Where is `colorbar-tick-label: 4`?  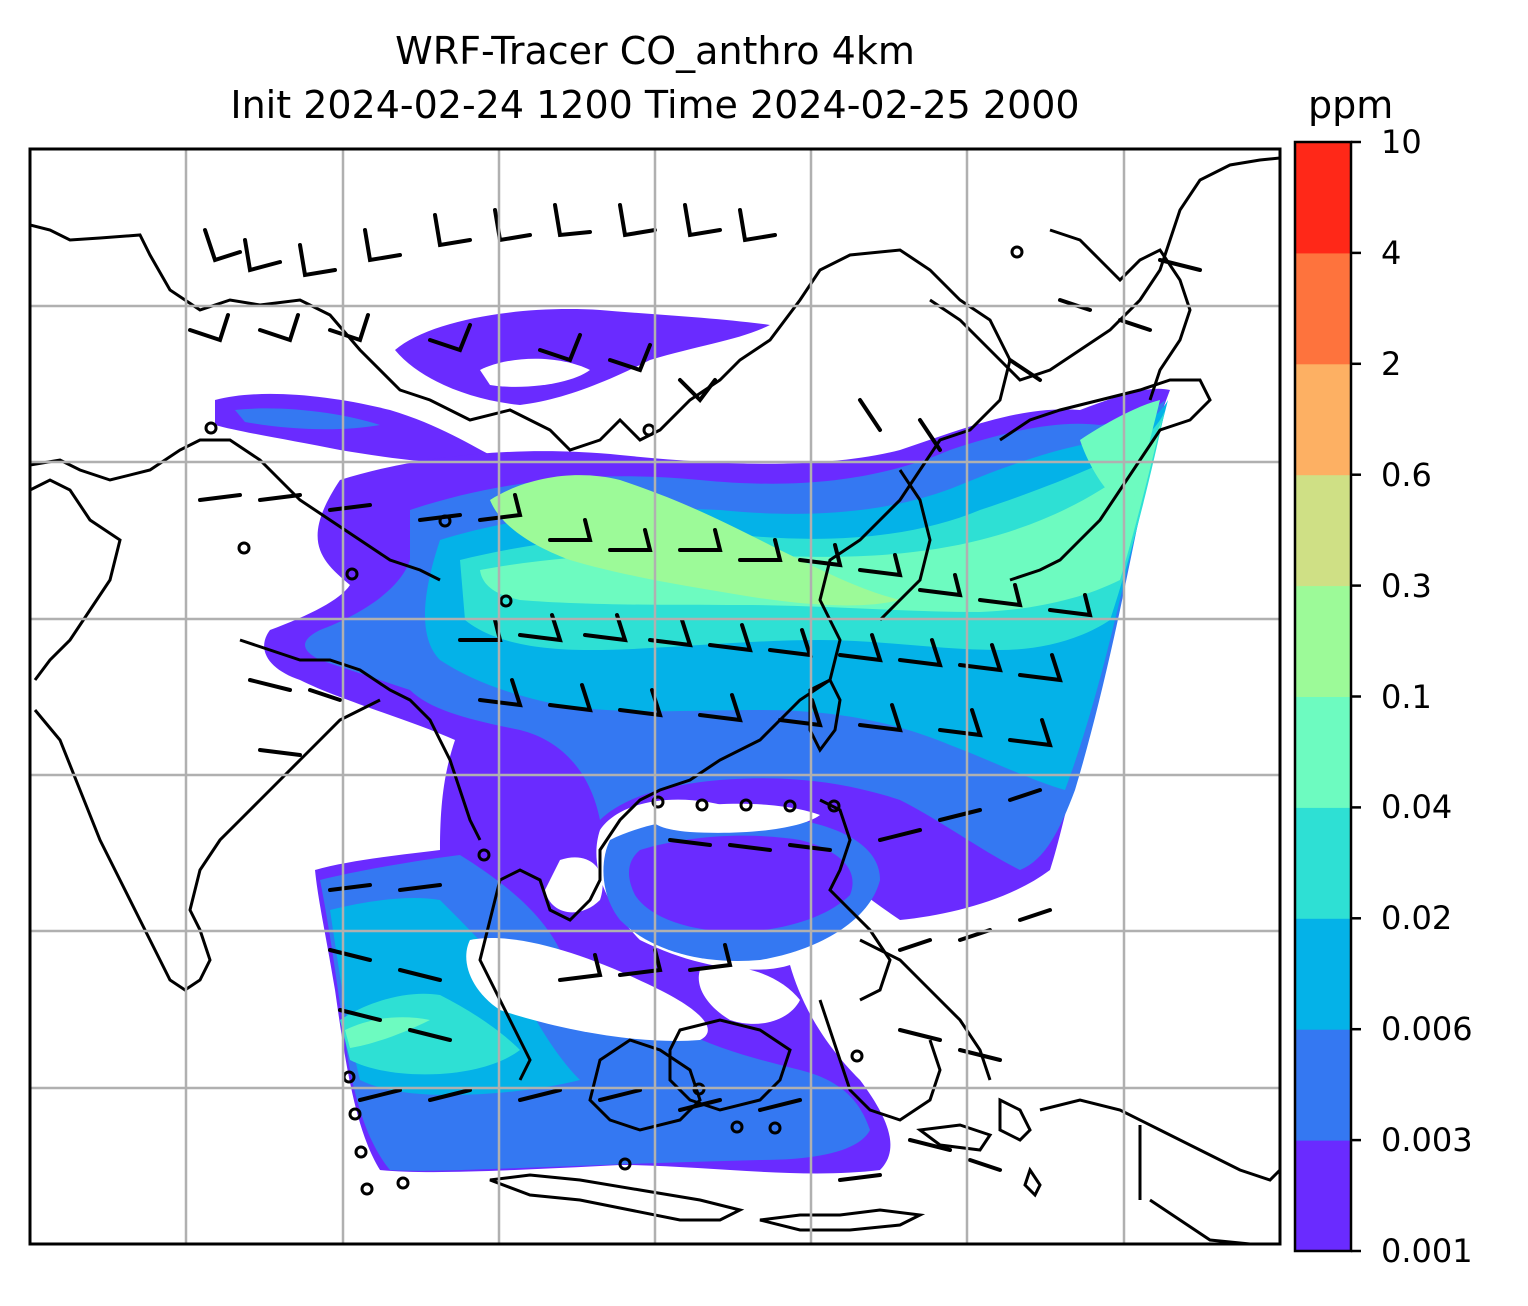
colorbar-tick-label: 4 is located at coordinates (1391, 252).